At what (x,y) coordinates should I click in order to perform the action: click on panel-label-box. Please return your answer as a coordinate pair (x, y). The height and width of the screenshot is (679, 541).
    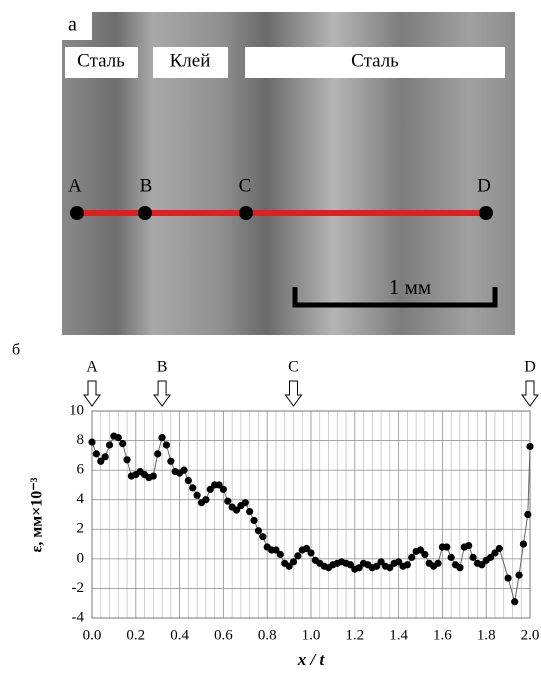
    Looking at the image, I should click on (77, 26).